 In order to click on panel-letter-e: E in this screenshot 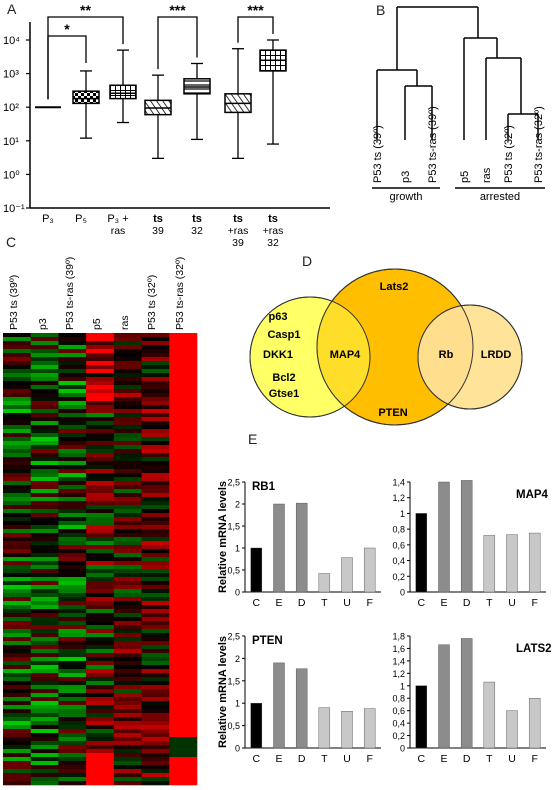, I will do `click(252, 439)`.